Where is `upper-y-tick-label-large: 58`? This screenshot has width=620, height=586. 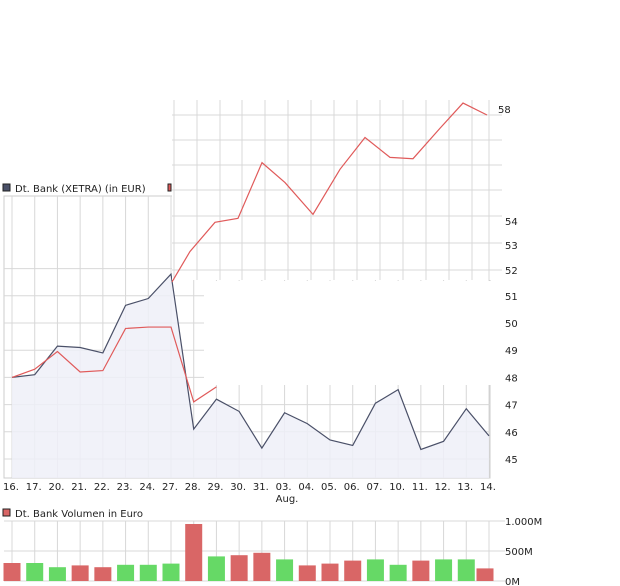 upper-y-tick-label-large: 58 is located at coordinates (504, 110).